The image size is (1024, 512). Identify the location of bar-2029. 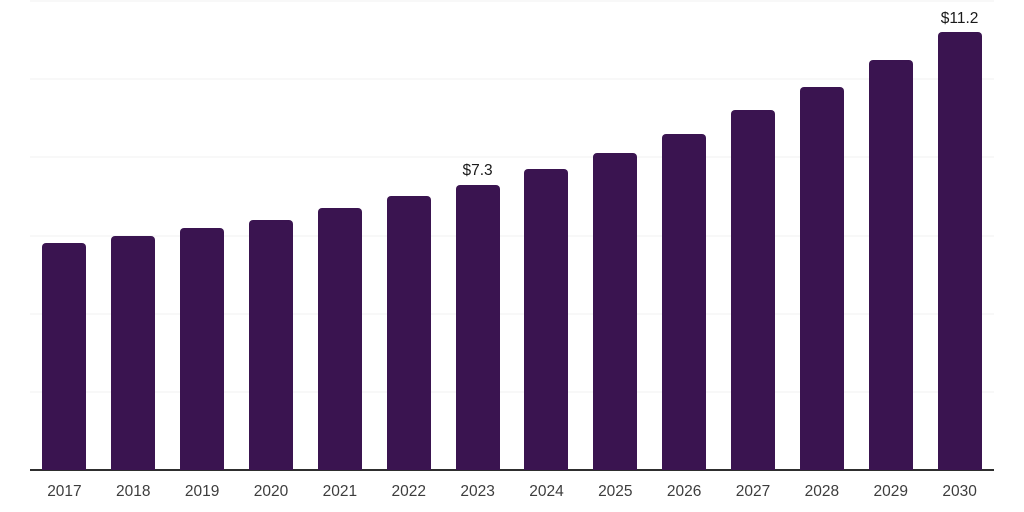
(890, 264).